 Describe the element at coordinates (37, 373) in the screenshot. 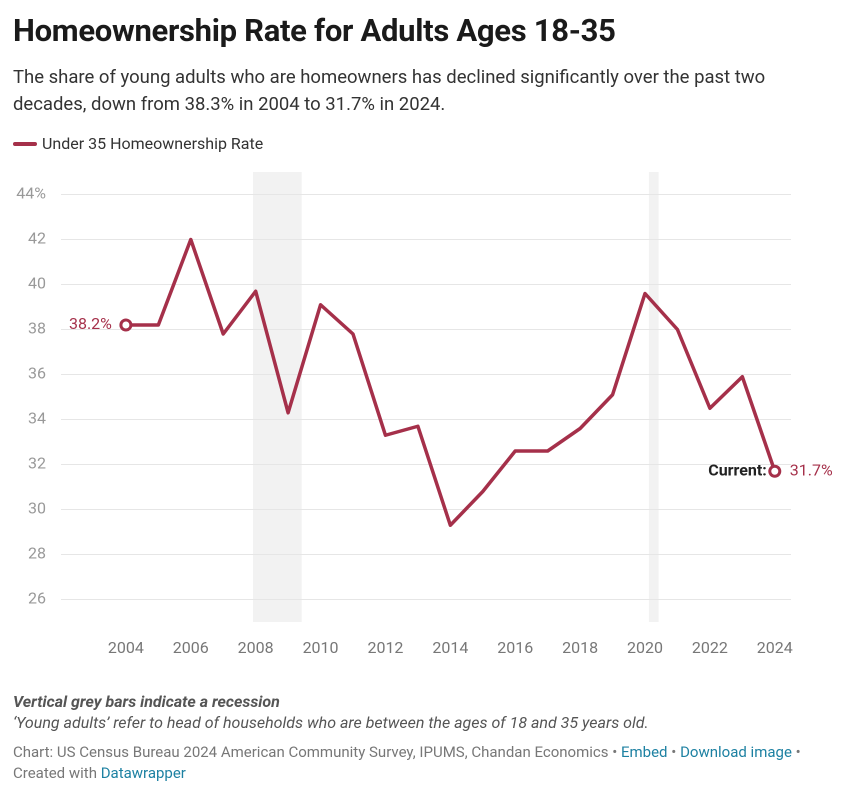

I see `y-tick-label: 36` at that location.